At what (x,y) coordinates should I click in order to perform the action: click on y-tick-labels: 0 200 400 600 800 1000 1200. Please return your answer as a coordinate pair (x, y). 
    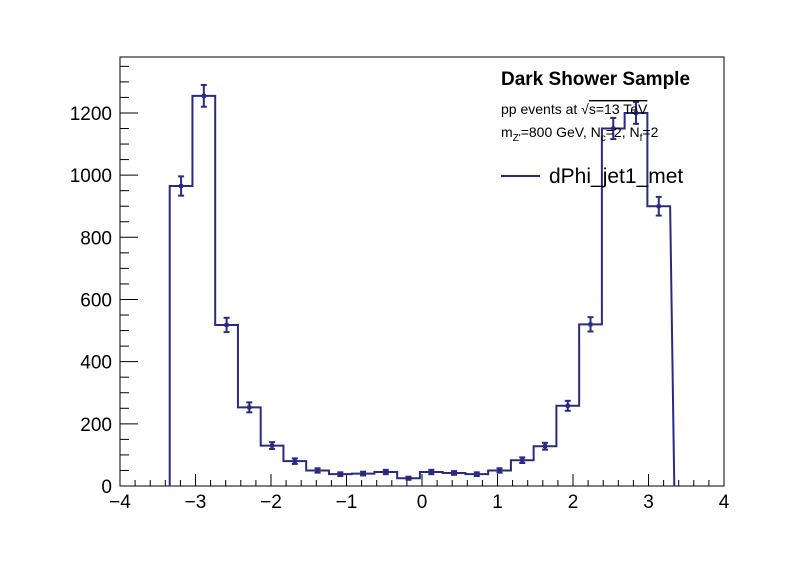
    Looking at the image, I should click on (91, 301).